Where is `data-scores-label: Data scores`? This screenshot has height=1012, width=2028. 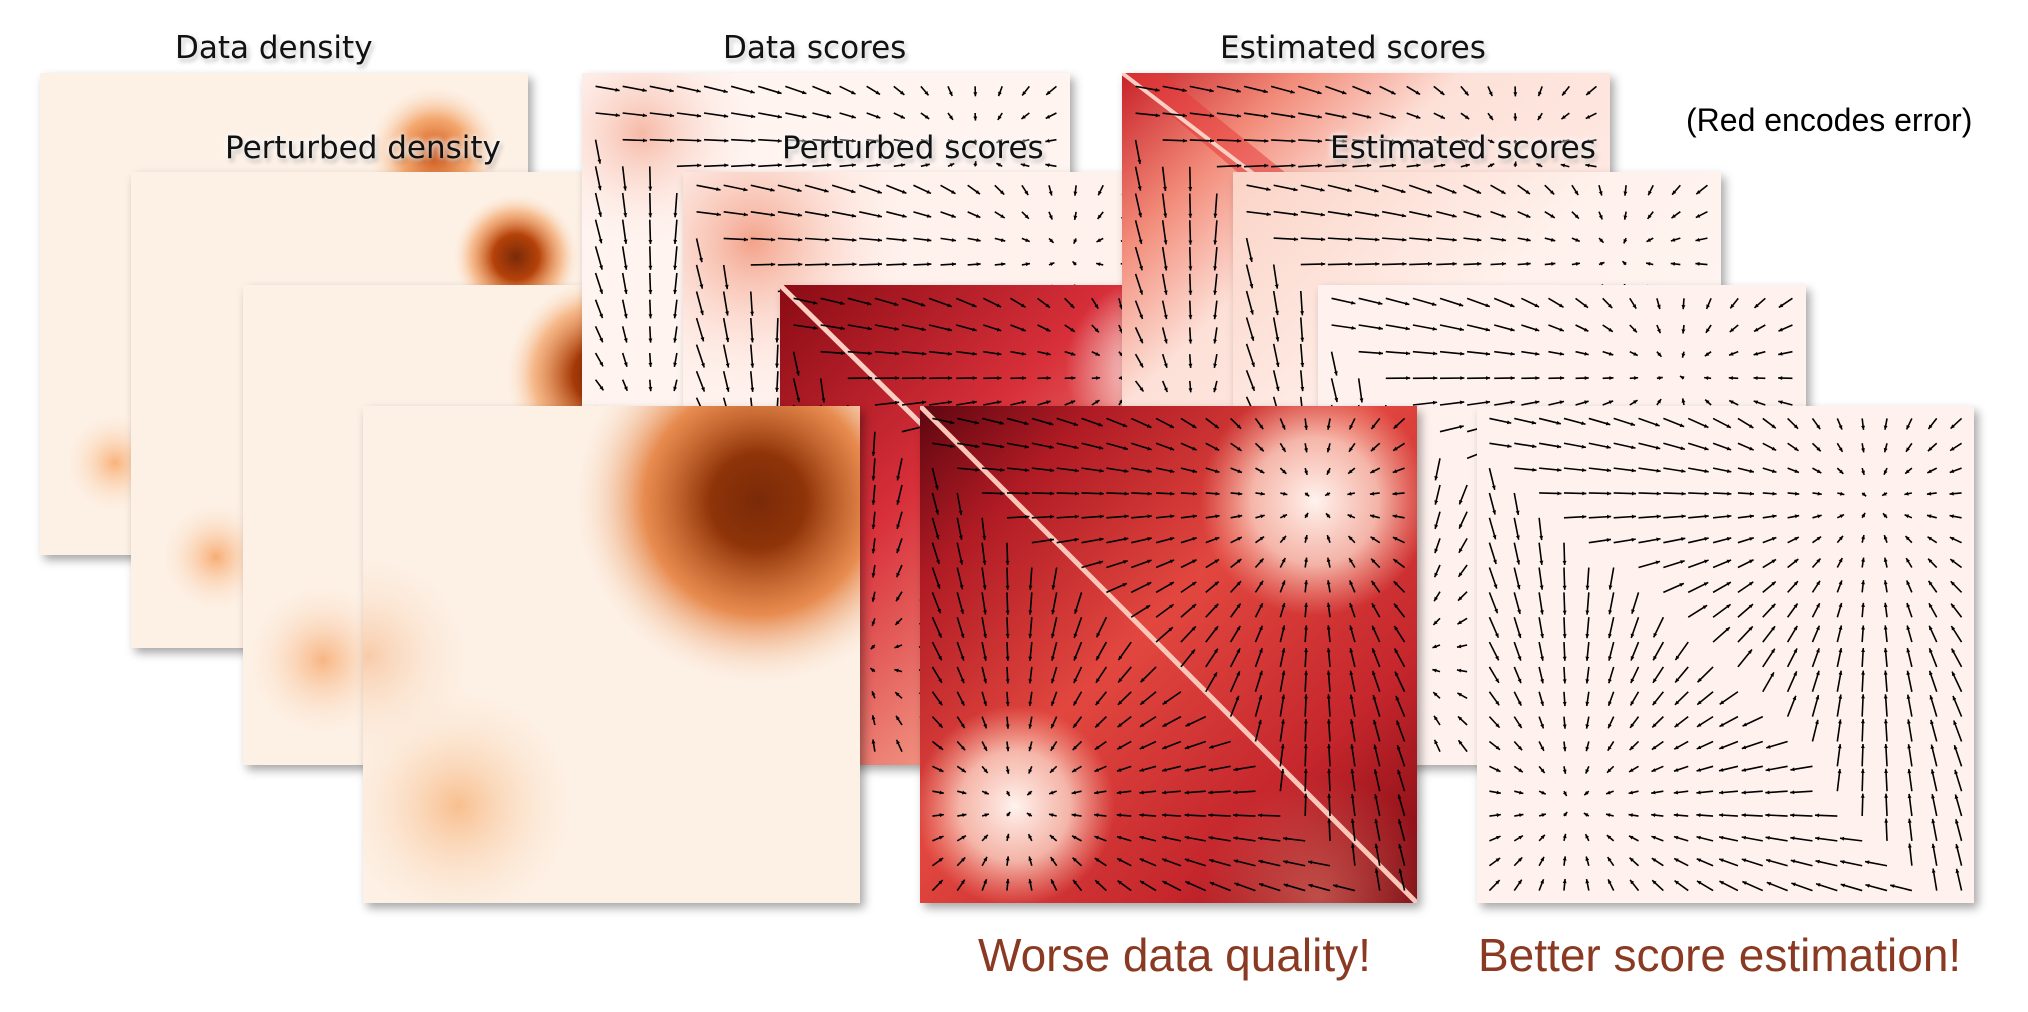
data-scores-label: Data scores is located at coordinates (815, 48).